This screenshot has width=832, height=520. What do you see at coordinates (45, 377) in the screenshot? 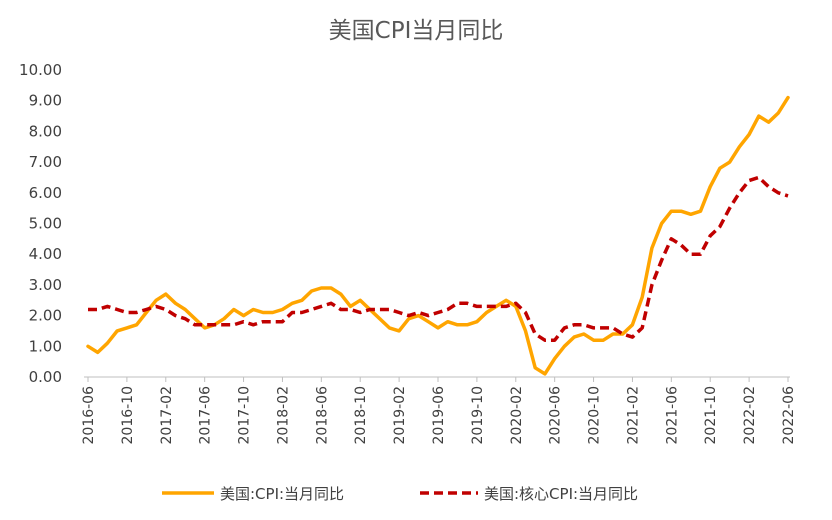
I see `y-tick-label: 0.00` at bounding box center [45, 377].